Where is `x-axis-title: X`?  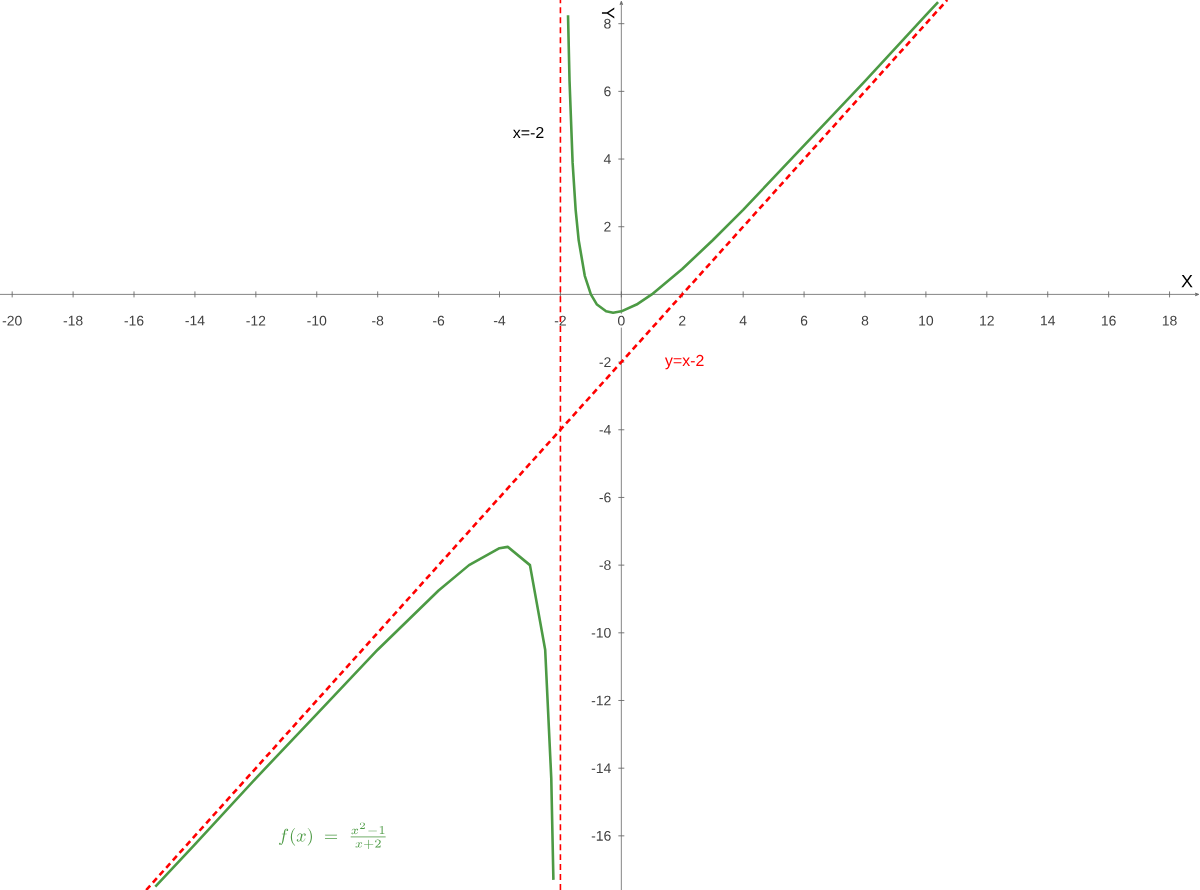 x-axis-title: X is located at coordinates (1187, 281).